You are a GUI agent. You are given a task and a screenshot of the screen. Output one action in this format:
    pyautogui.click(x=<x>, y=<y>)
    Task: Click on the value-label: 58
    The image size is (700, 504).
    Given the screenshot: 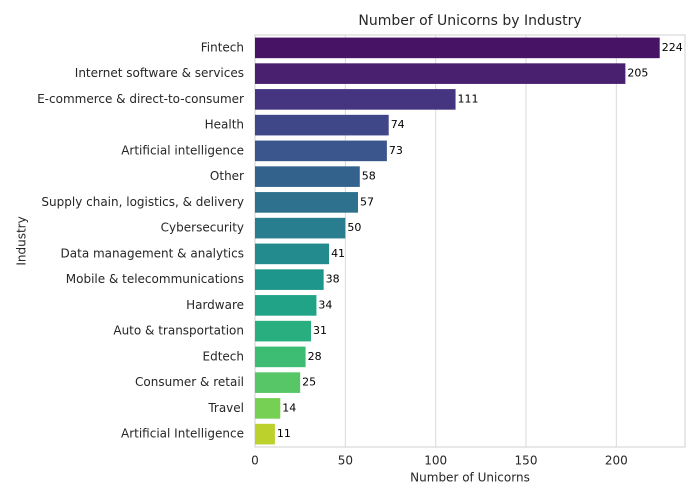 What is the action you would take?
    pyautogui.click(x=369, y=176)
    